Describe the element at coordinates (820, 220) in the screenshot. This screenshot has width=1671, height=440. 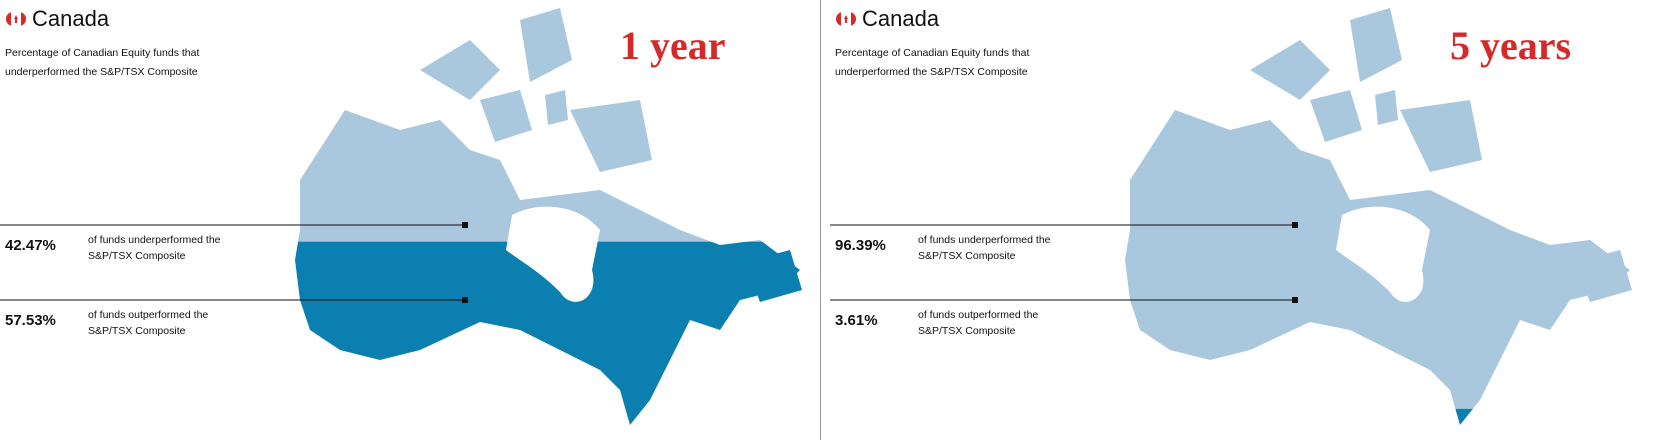
I see `divider` at that location.